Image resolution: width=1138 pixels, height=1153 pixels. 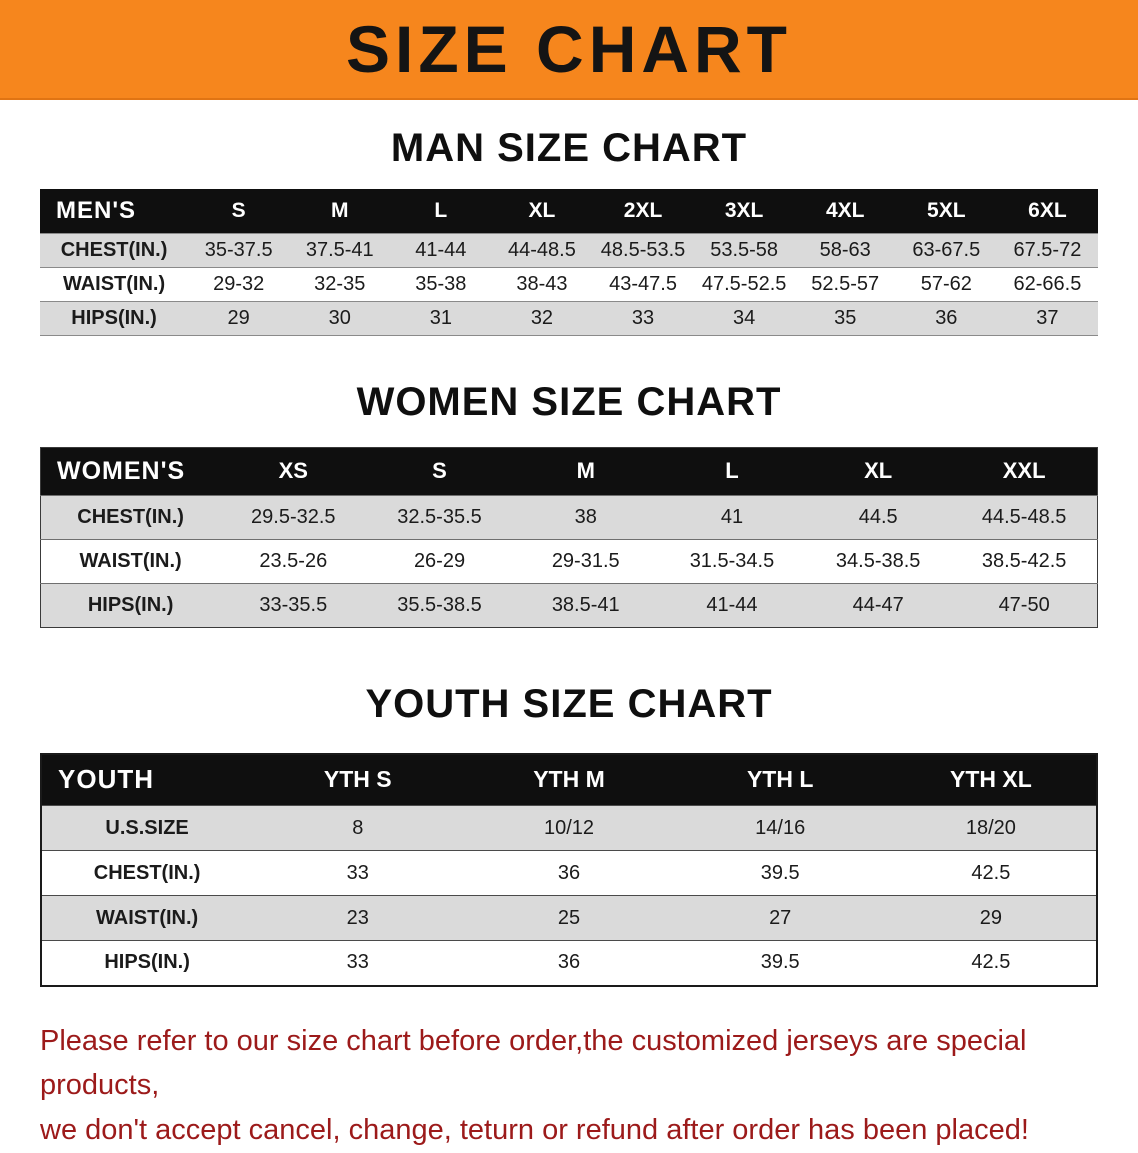 I want to click on size-value-cell: 34, so click(x=744, y=318).